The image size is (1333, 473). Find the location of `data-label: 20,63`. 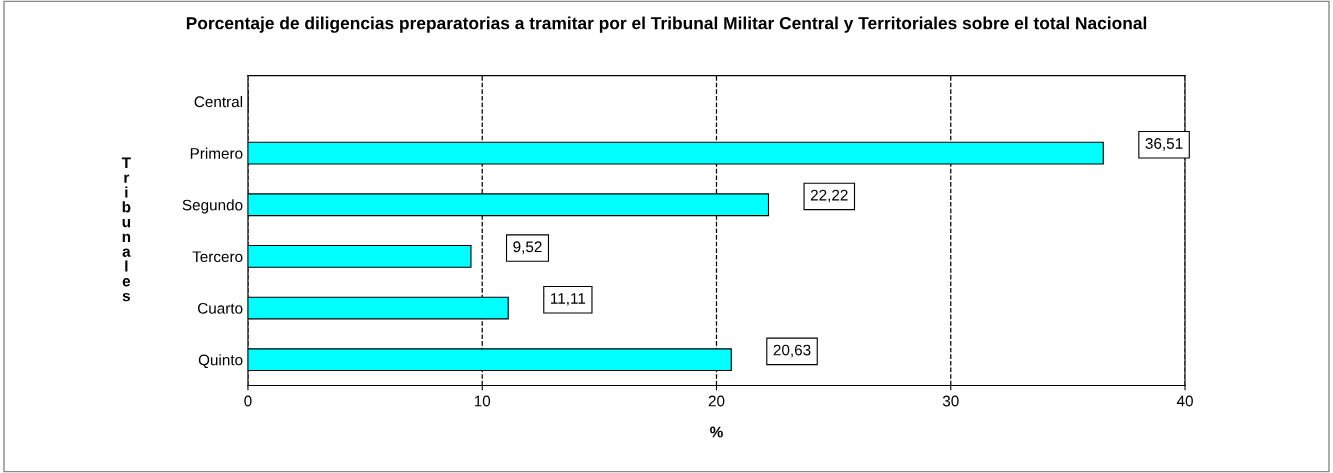

data-label: 20,63 is located at coordinates (792, 351).